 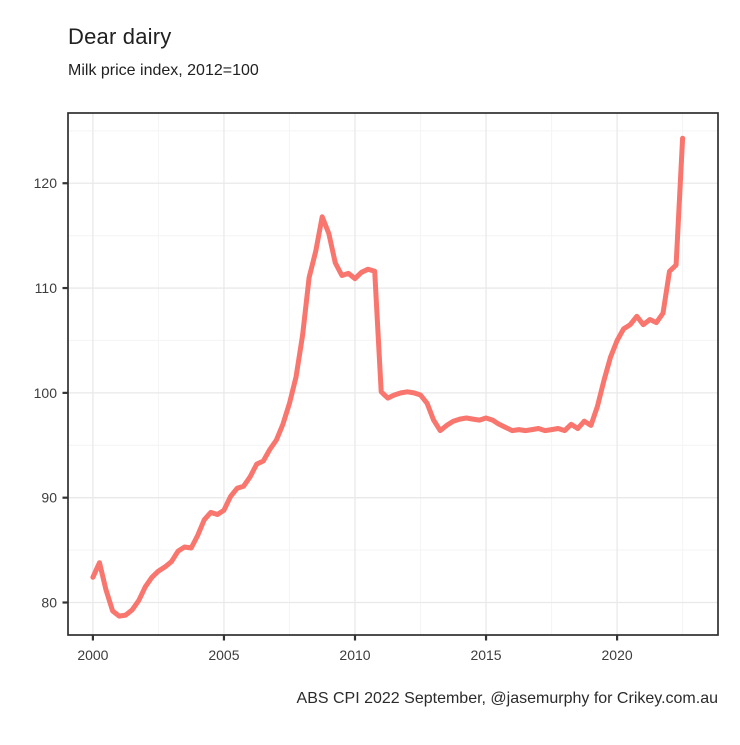 What do you see at coordinates (223, 655) in the screenshot?
I see `x-axis-tick-label: 2005` at bounding box center [223, 655].